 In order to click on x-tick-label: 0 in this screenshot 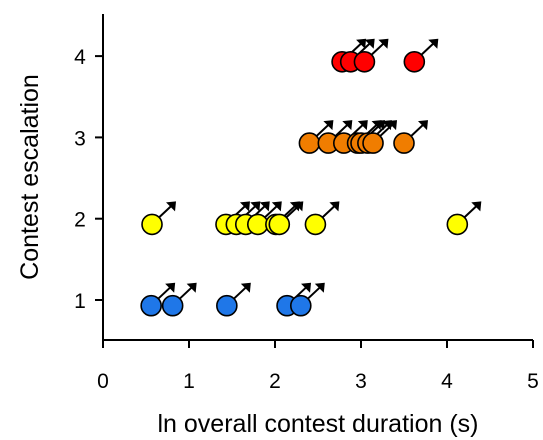, I will do `click(103, 381)`.